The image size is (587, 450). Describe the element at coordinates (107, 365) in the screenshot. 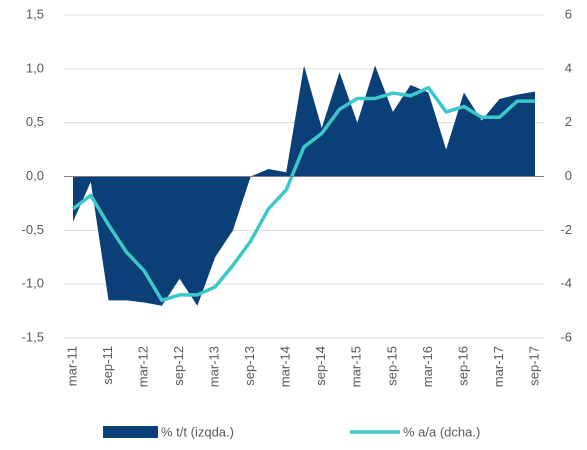

I see `x-tick-label: sep-11` at that location.